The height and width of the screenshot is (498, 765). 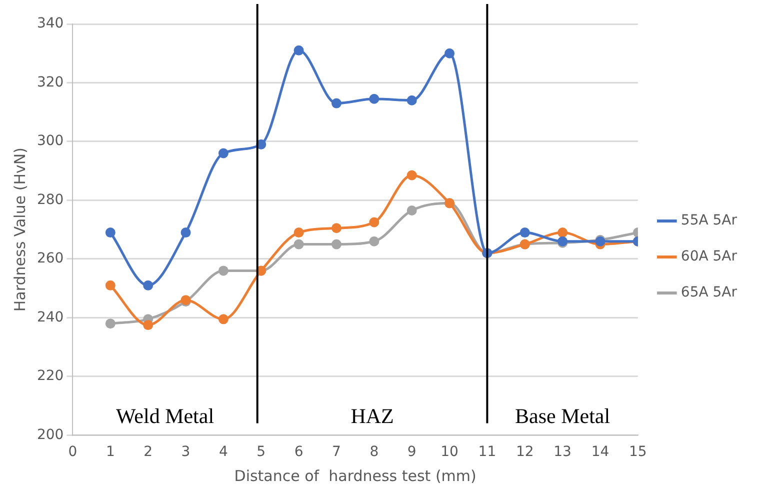 I want to click on x-tick-label: 15, so click(x=638, y=452).